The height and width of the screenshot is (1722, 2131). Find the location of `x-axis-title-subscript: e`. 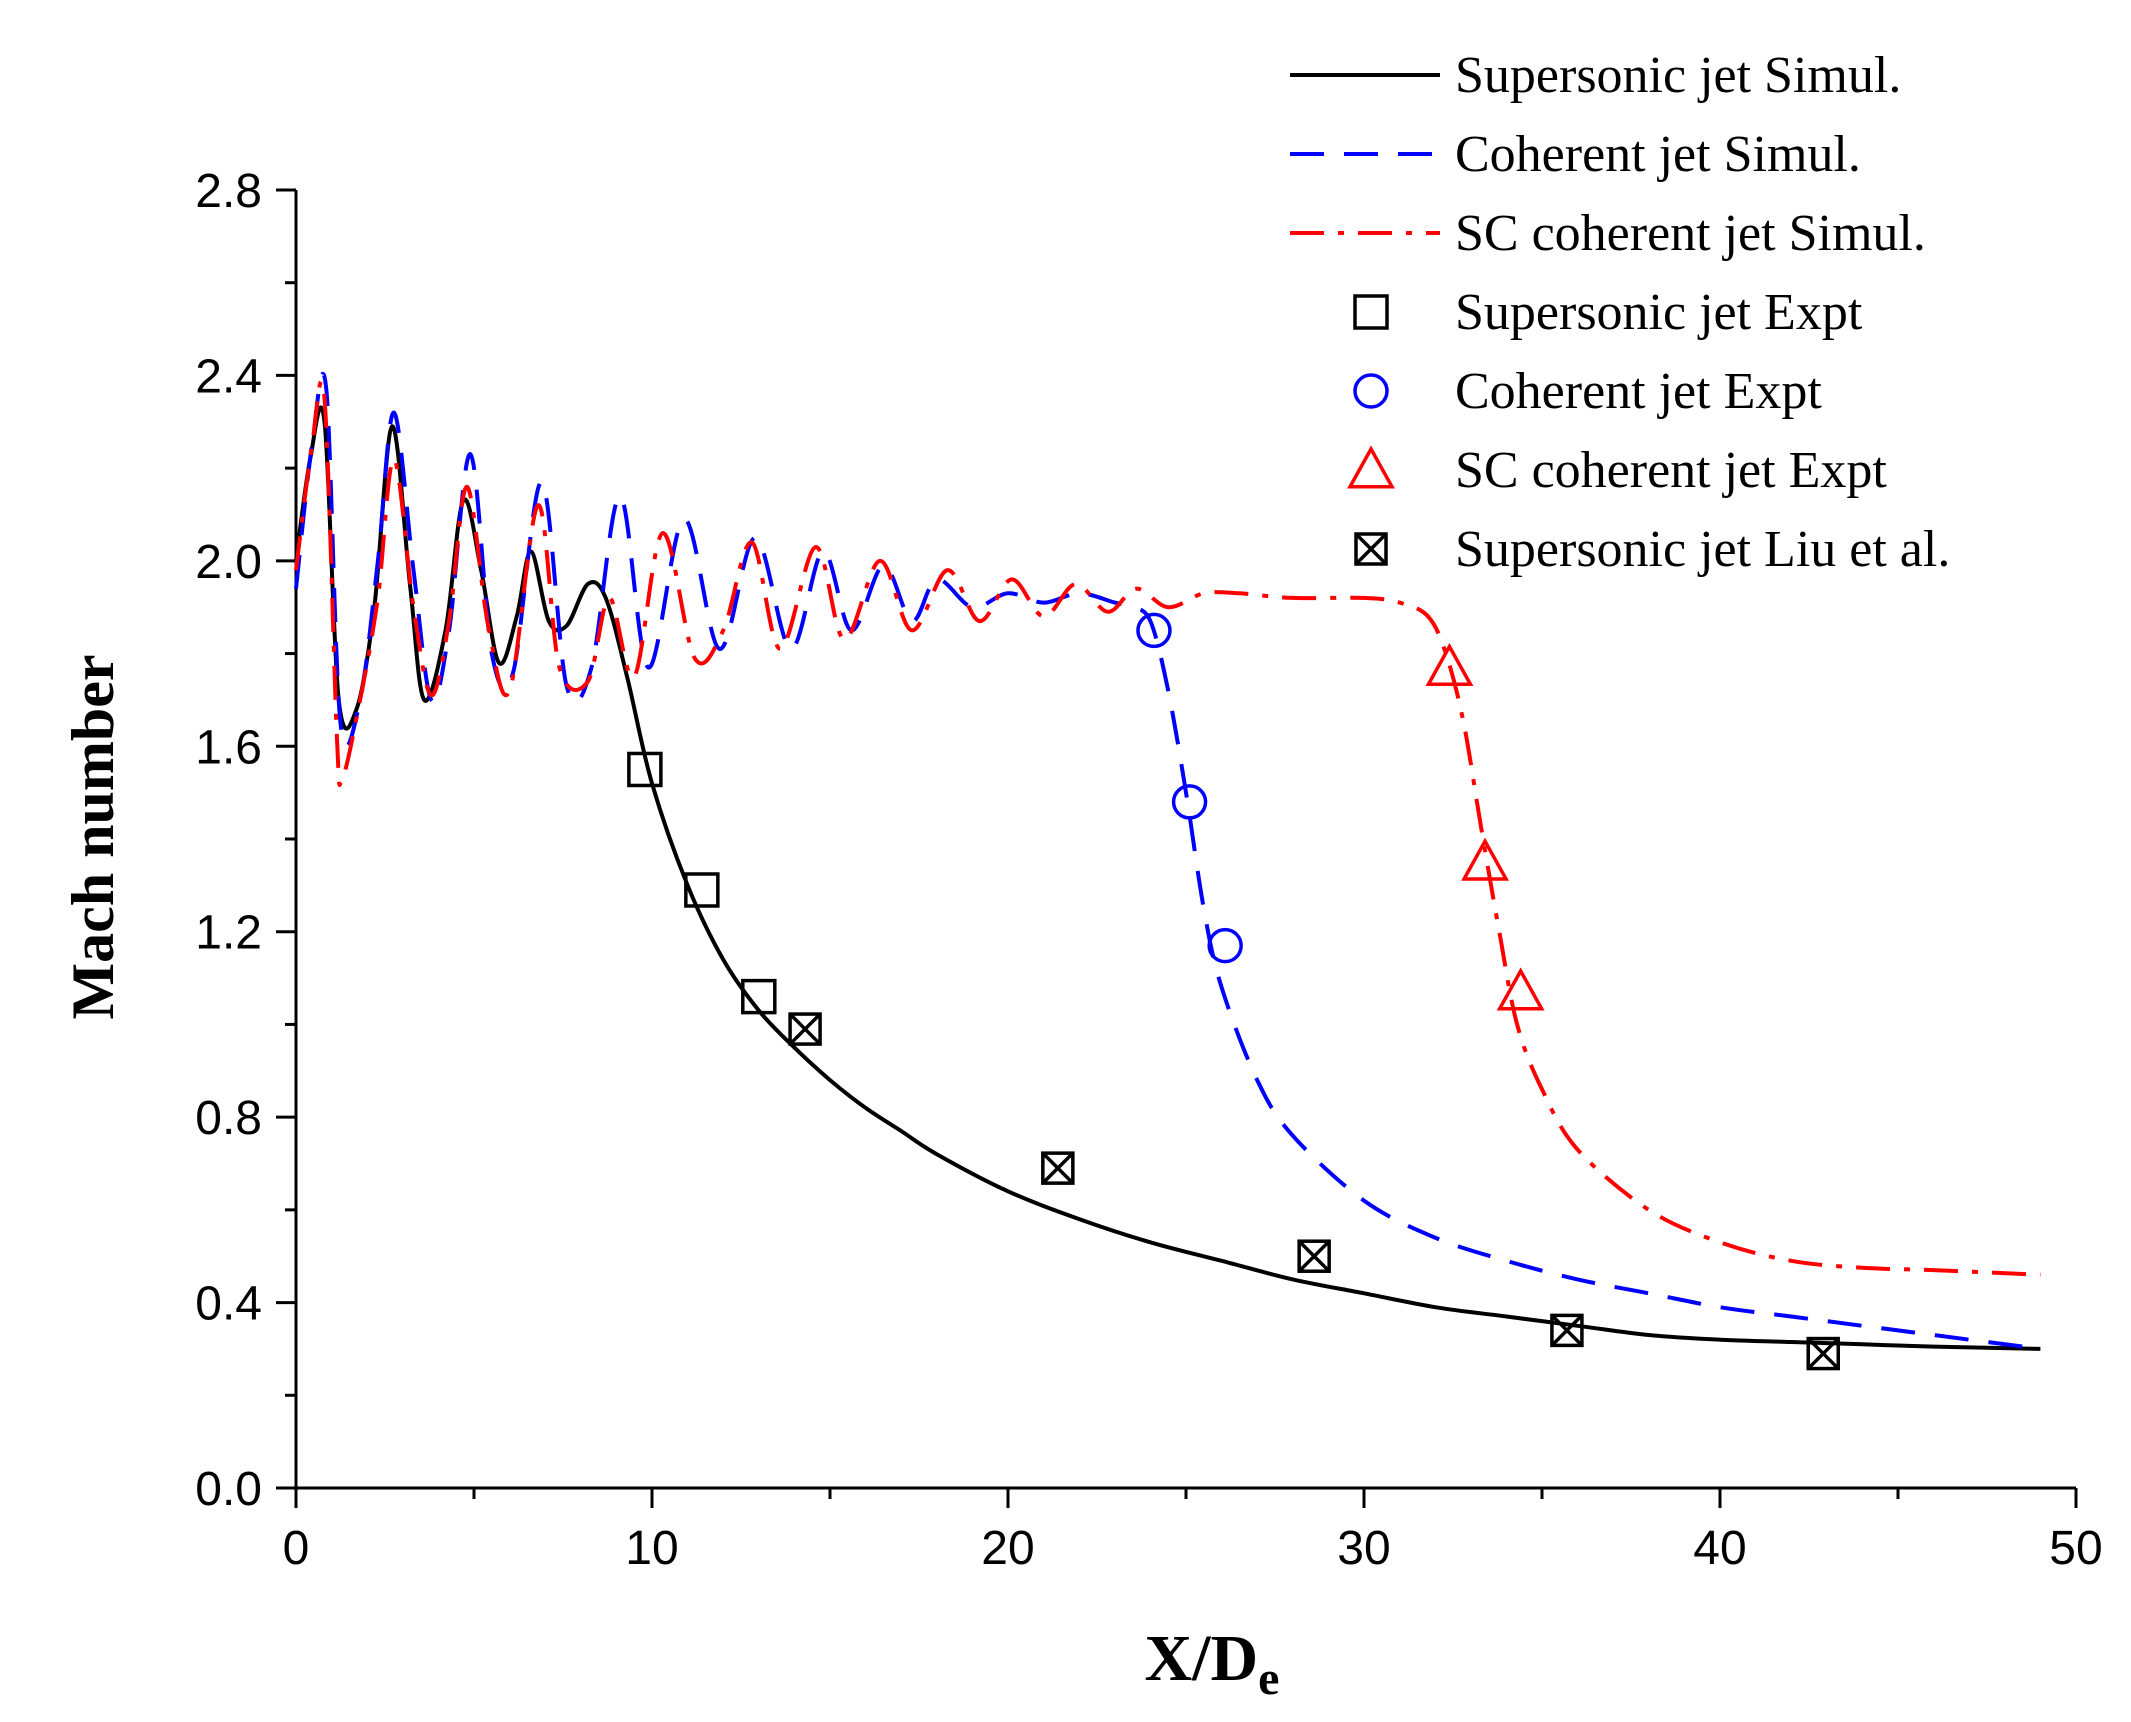

x-axis-title-subscript: e is located at coordinates (1268, 1678).